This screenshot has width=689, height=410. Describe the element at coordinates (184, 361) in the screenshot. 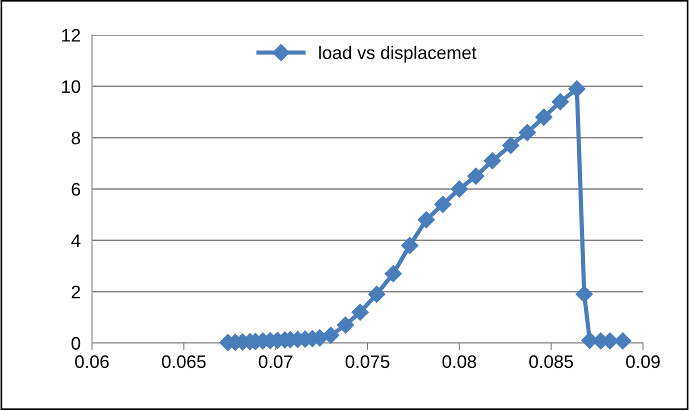

I see `x-tick-label: 0.065` at that location.